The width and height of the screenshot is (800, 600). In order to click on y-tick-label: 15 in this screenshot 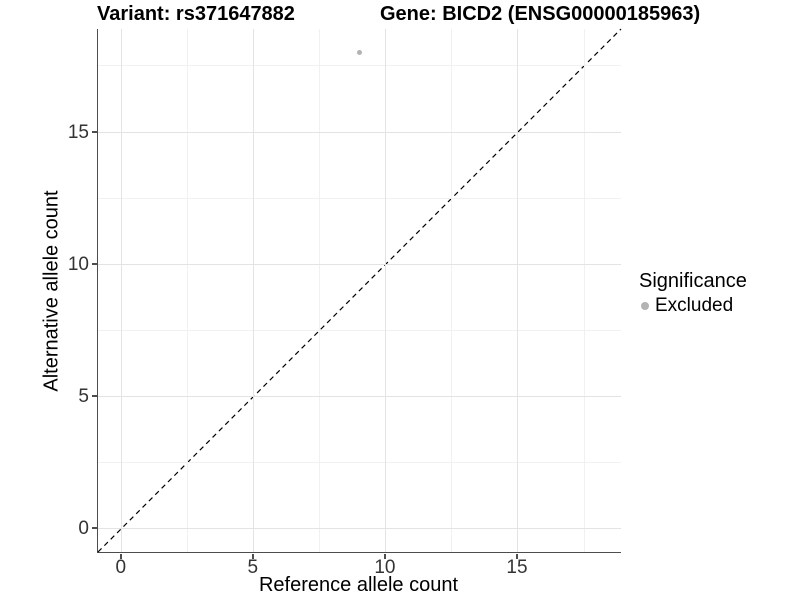, I will do `click(78, 132)`.